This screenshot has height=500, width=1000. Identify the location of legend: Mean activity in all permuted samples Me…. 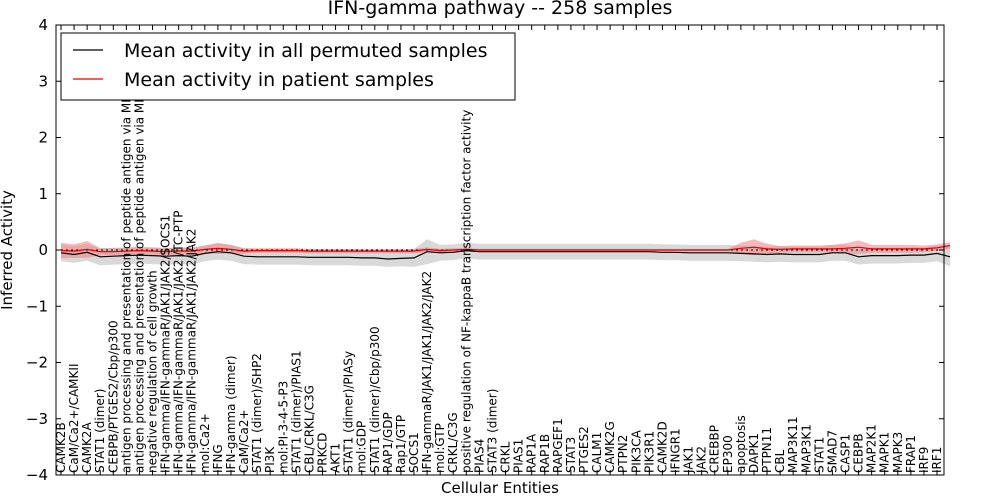
(288, 66).